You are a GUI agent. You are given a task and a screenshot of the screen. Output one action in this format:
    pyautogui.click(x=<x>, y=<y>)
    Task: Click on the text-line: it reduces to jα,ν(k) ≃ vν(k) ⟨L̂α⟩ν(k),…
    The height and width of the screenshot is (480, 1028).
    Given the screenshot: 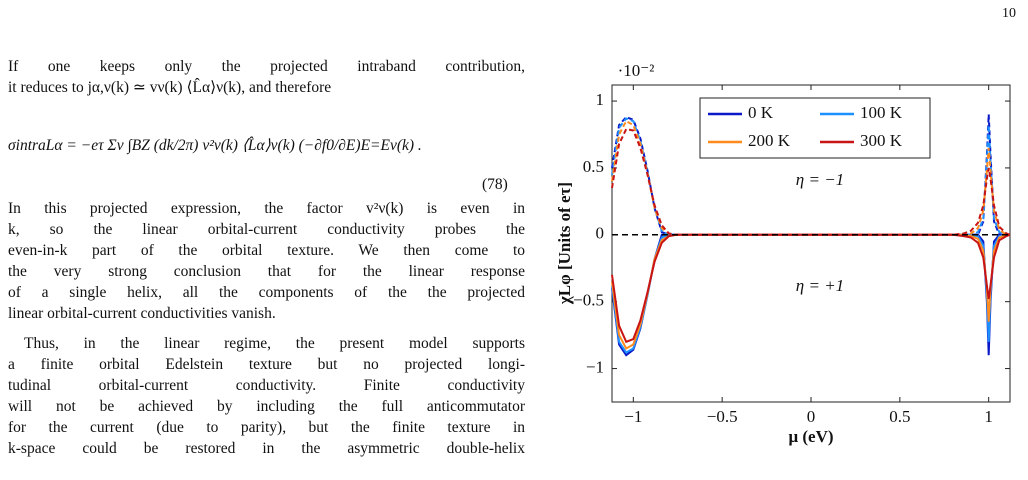 What is the action you would take?
    pyautogui.click(x=170, y=87)
    